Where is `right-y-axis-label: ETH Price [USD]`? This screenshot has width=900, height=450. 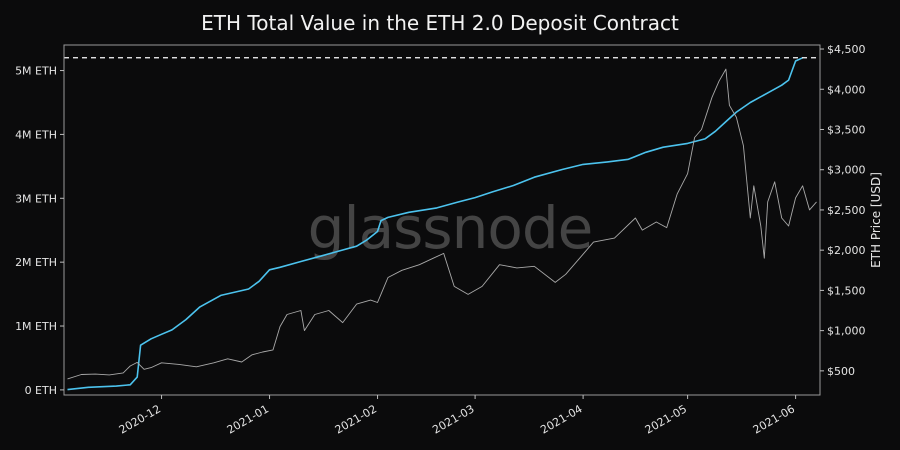
right-y-axis-label: ETH Price [USD] is located at coordinates (876, 220).